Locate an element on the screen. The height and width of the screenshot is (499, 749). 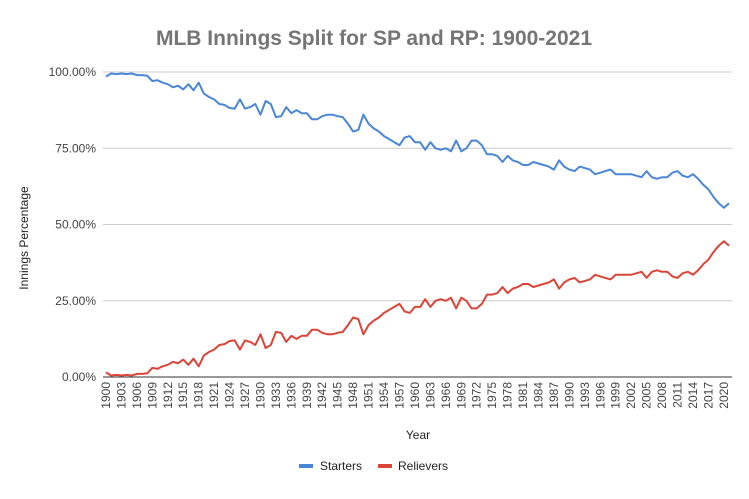
x-tick-label: 1987 is located at coordinates (554, 395).